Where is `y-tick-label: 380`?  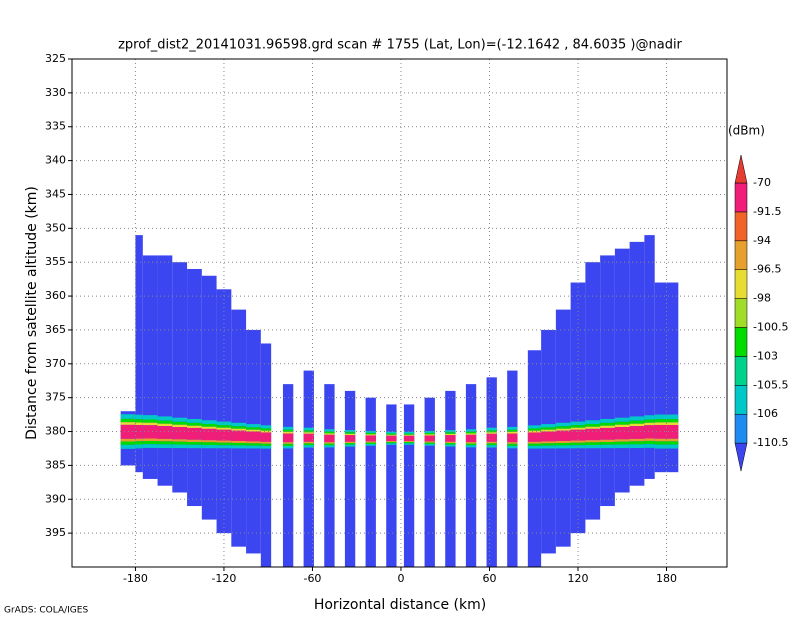 y-tick-label: 380 is located at coordinates (55, 431).